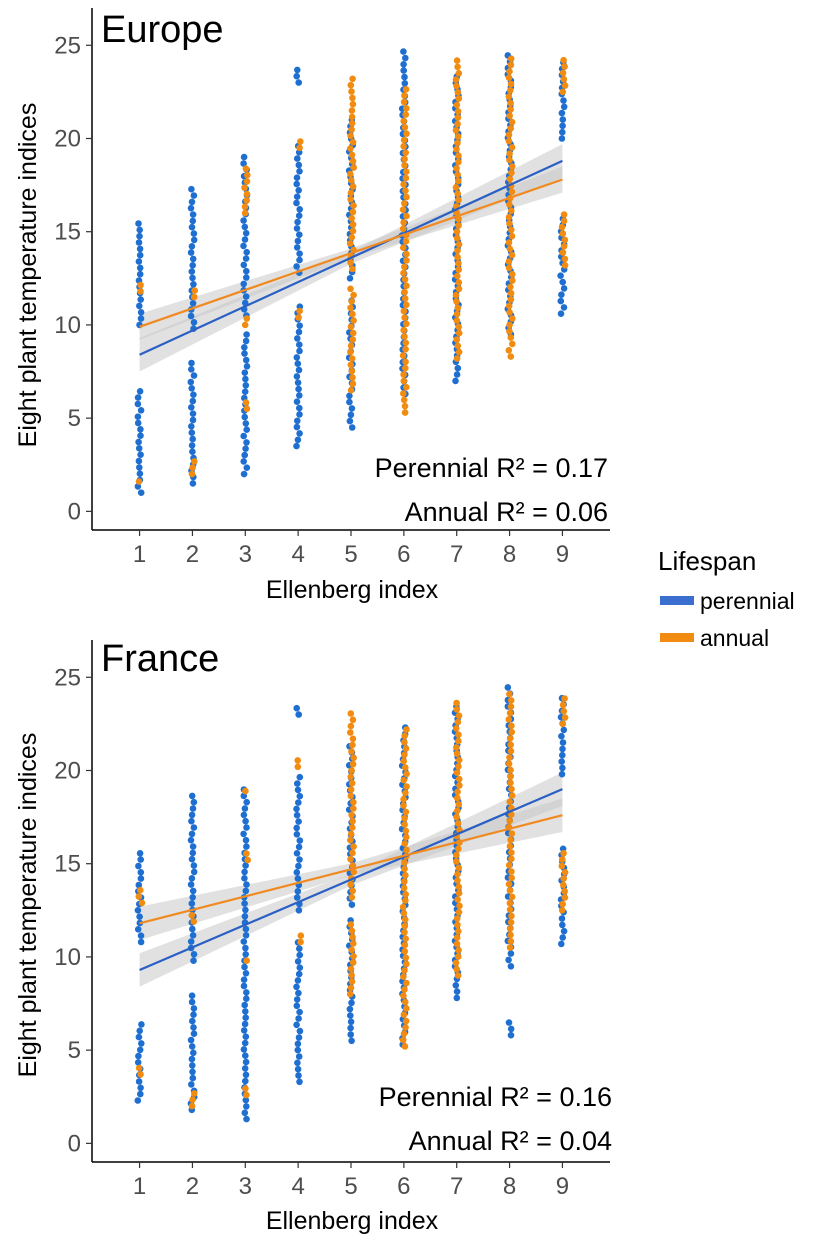 The height and width of the screenshot is (1238, 826). What do you see at coordinates (509, 1186) in the screenshot?
I see `x-tick-label: 8` at bounding box center [509, 1186].